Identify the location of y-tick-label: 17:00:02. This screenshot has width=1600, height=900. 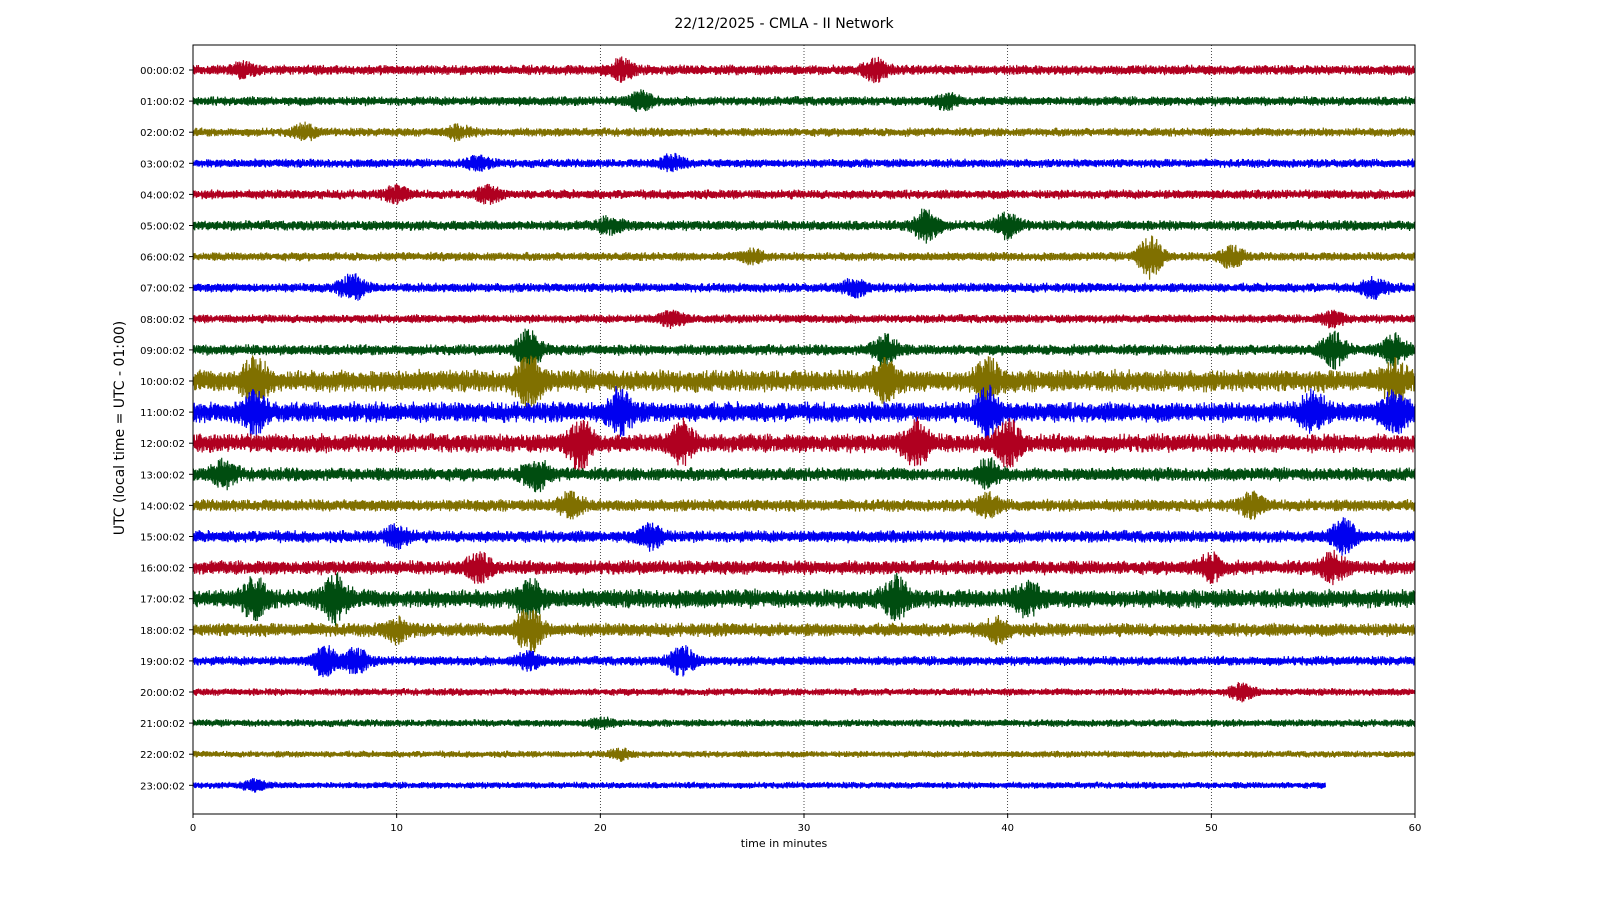
(162, 600).